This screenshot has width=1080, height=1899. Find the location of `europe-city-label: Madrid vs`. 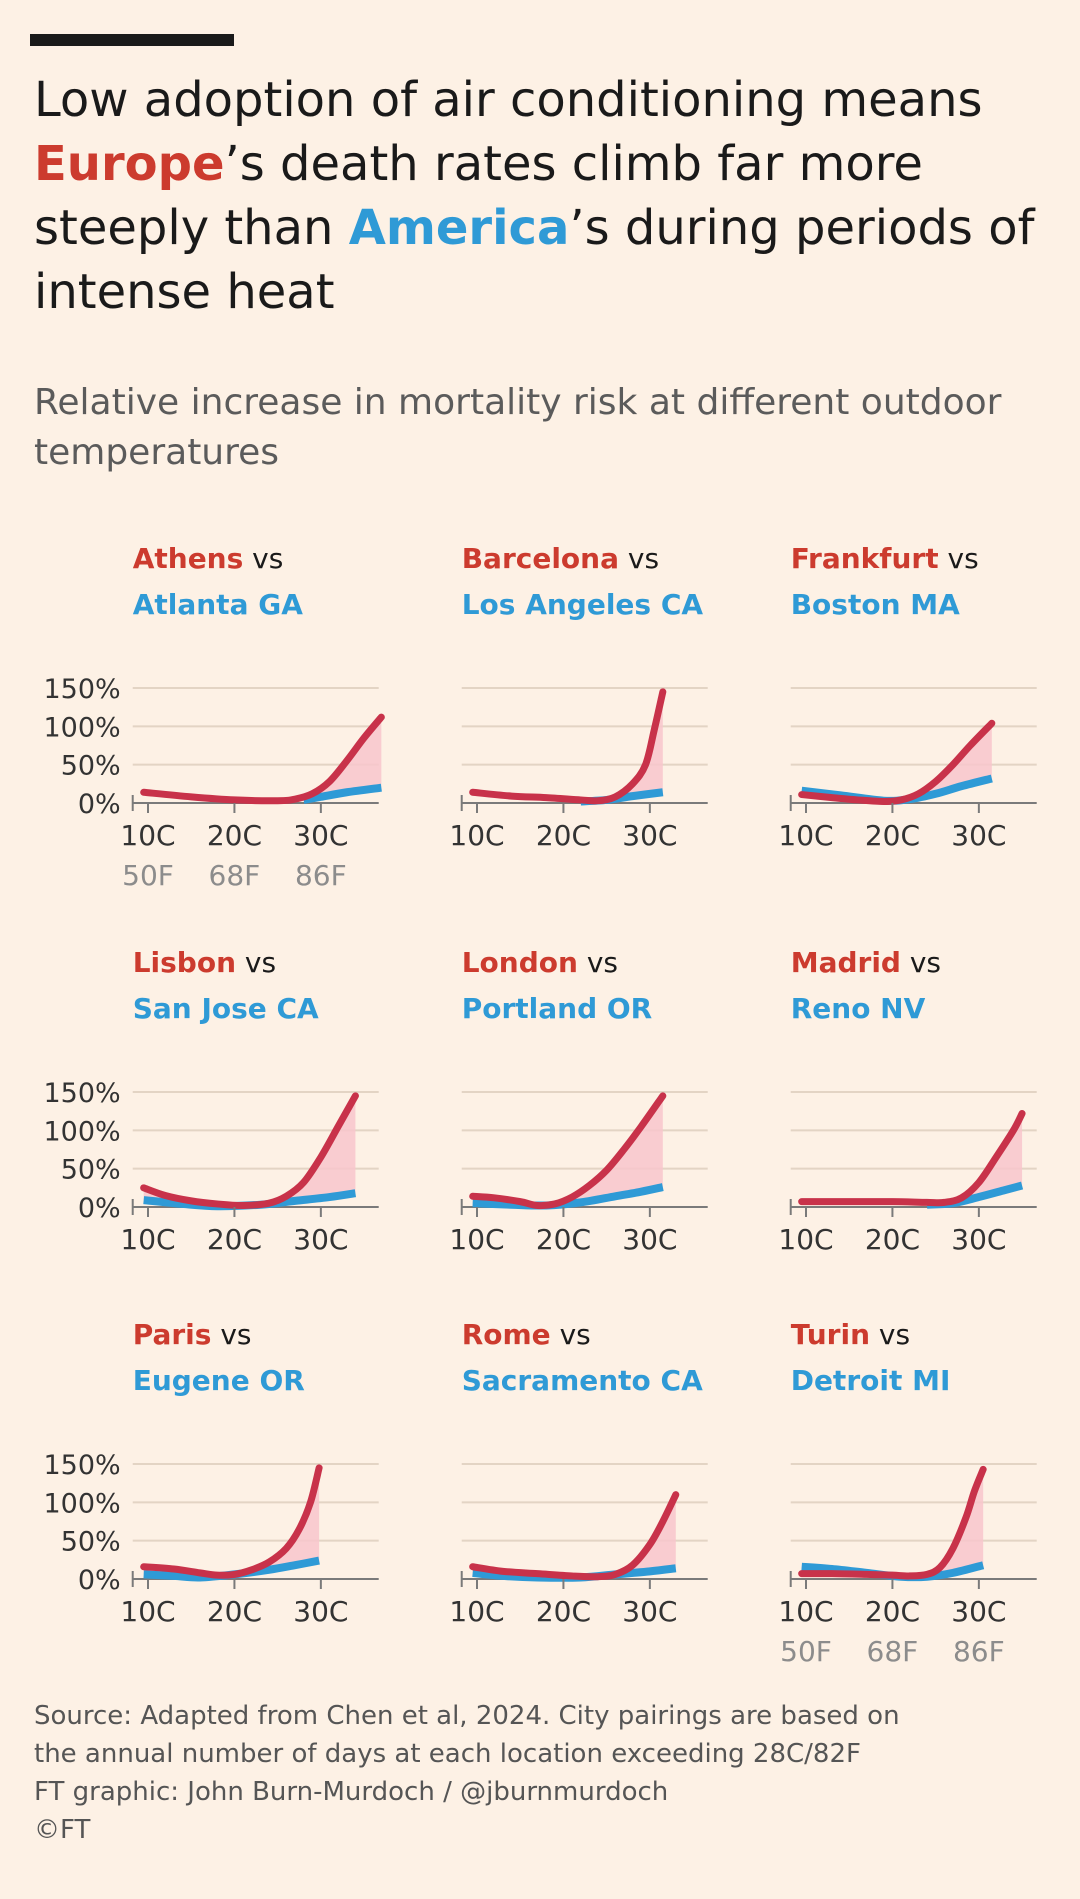

europe-city-label: Madrid vs is located at coordinates (866, 962).